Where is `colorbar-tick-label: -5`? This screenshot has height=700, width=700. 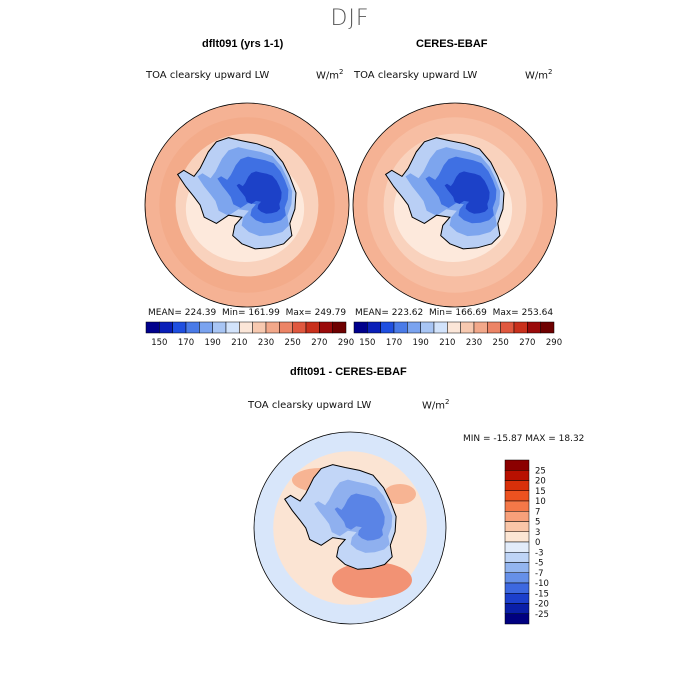
colorbar-tick-label: -5 is located at coordinates (539, 564).